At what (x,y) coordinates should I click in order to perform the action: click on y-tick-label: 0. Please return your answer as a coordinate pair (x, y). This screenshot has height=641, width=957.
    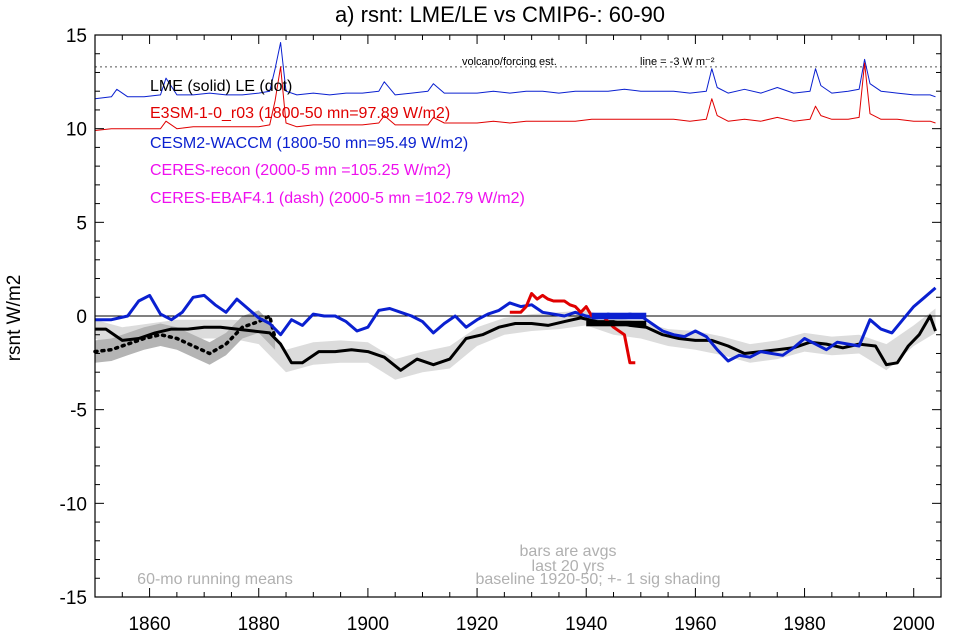
    Looking at the image, I should click on (81, 317).